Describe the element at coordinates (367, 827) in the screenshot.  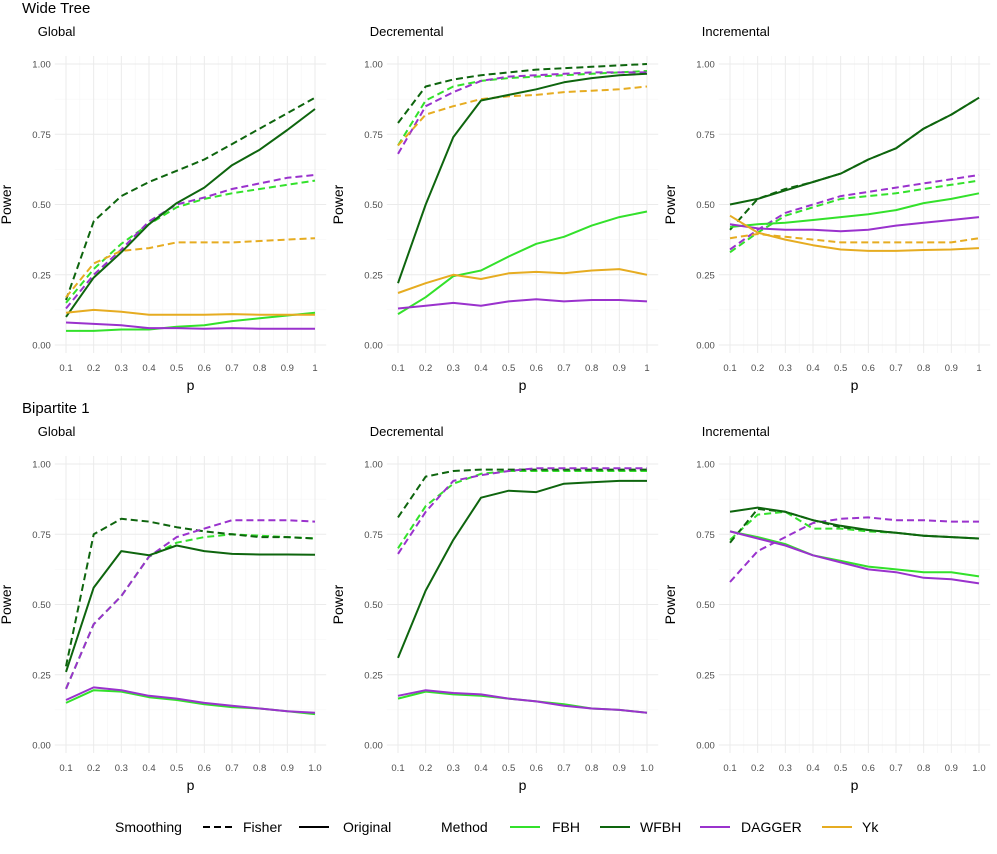
I see `legend-label-original: Original` at that location.